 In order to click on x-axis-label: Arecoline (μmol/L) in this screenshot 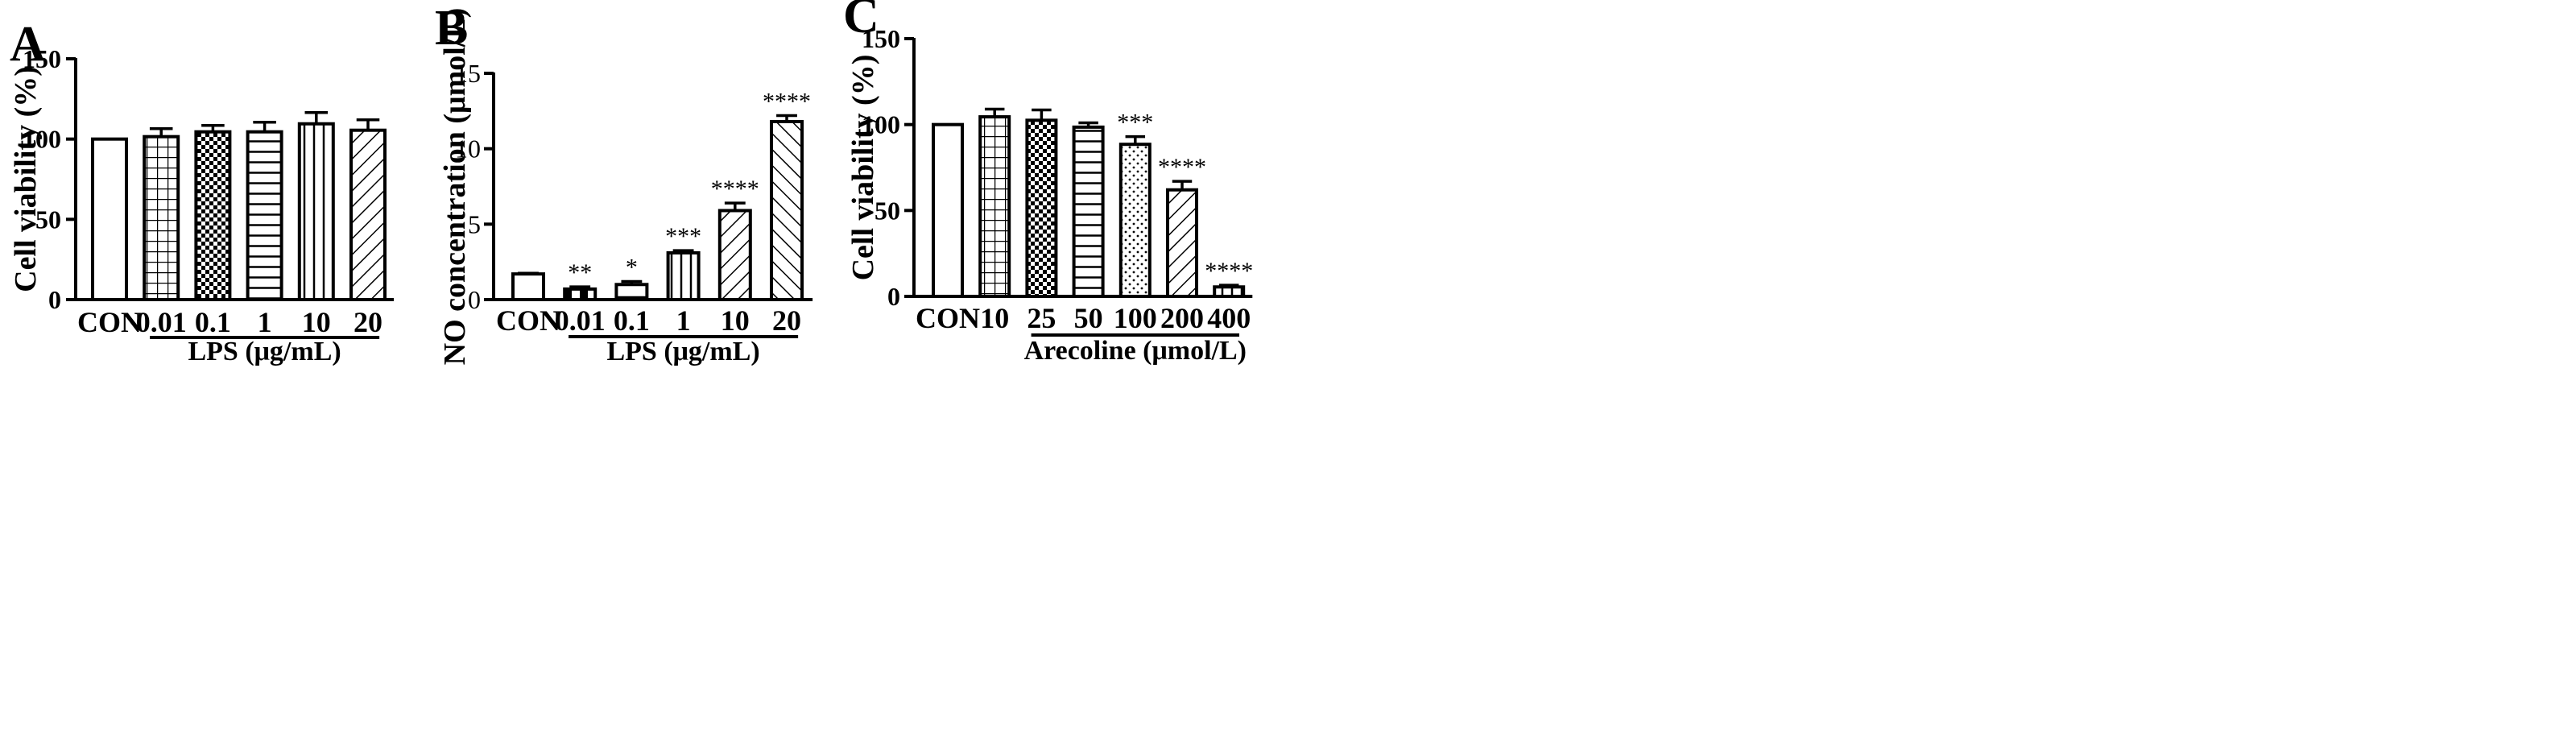, I will do `click(1136, 351)`.